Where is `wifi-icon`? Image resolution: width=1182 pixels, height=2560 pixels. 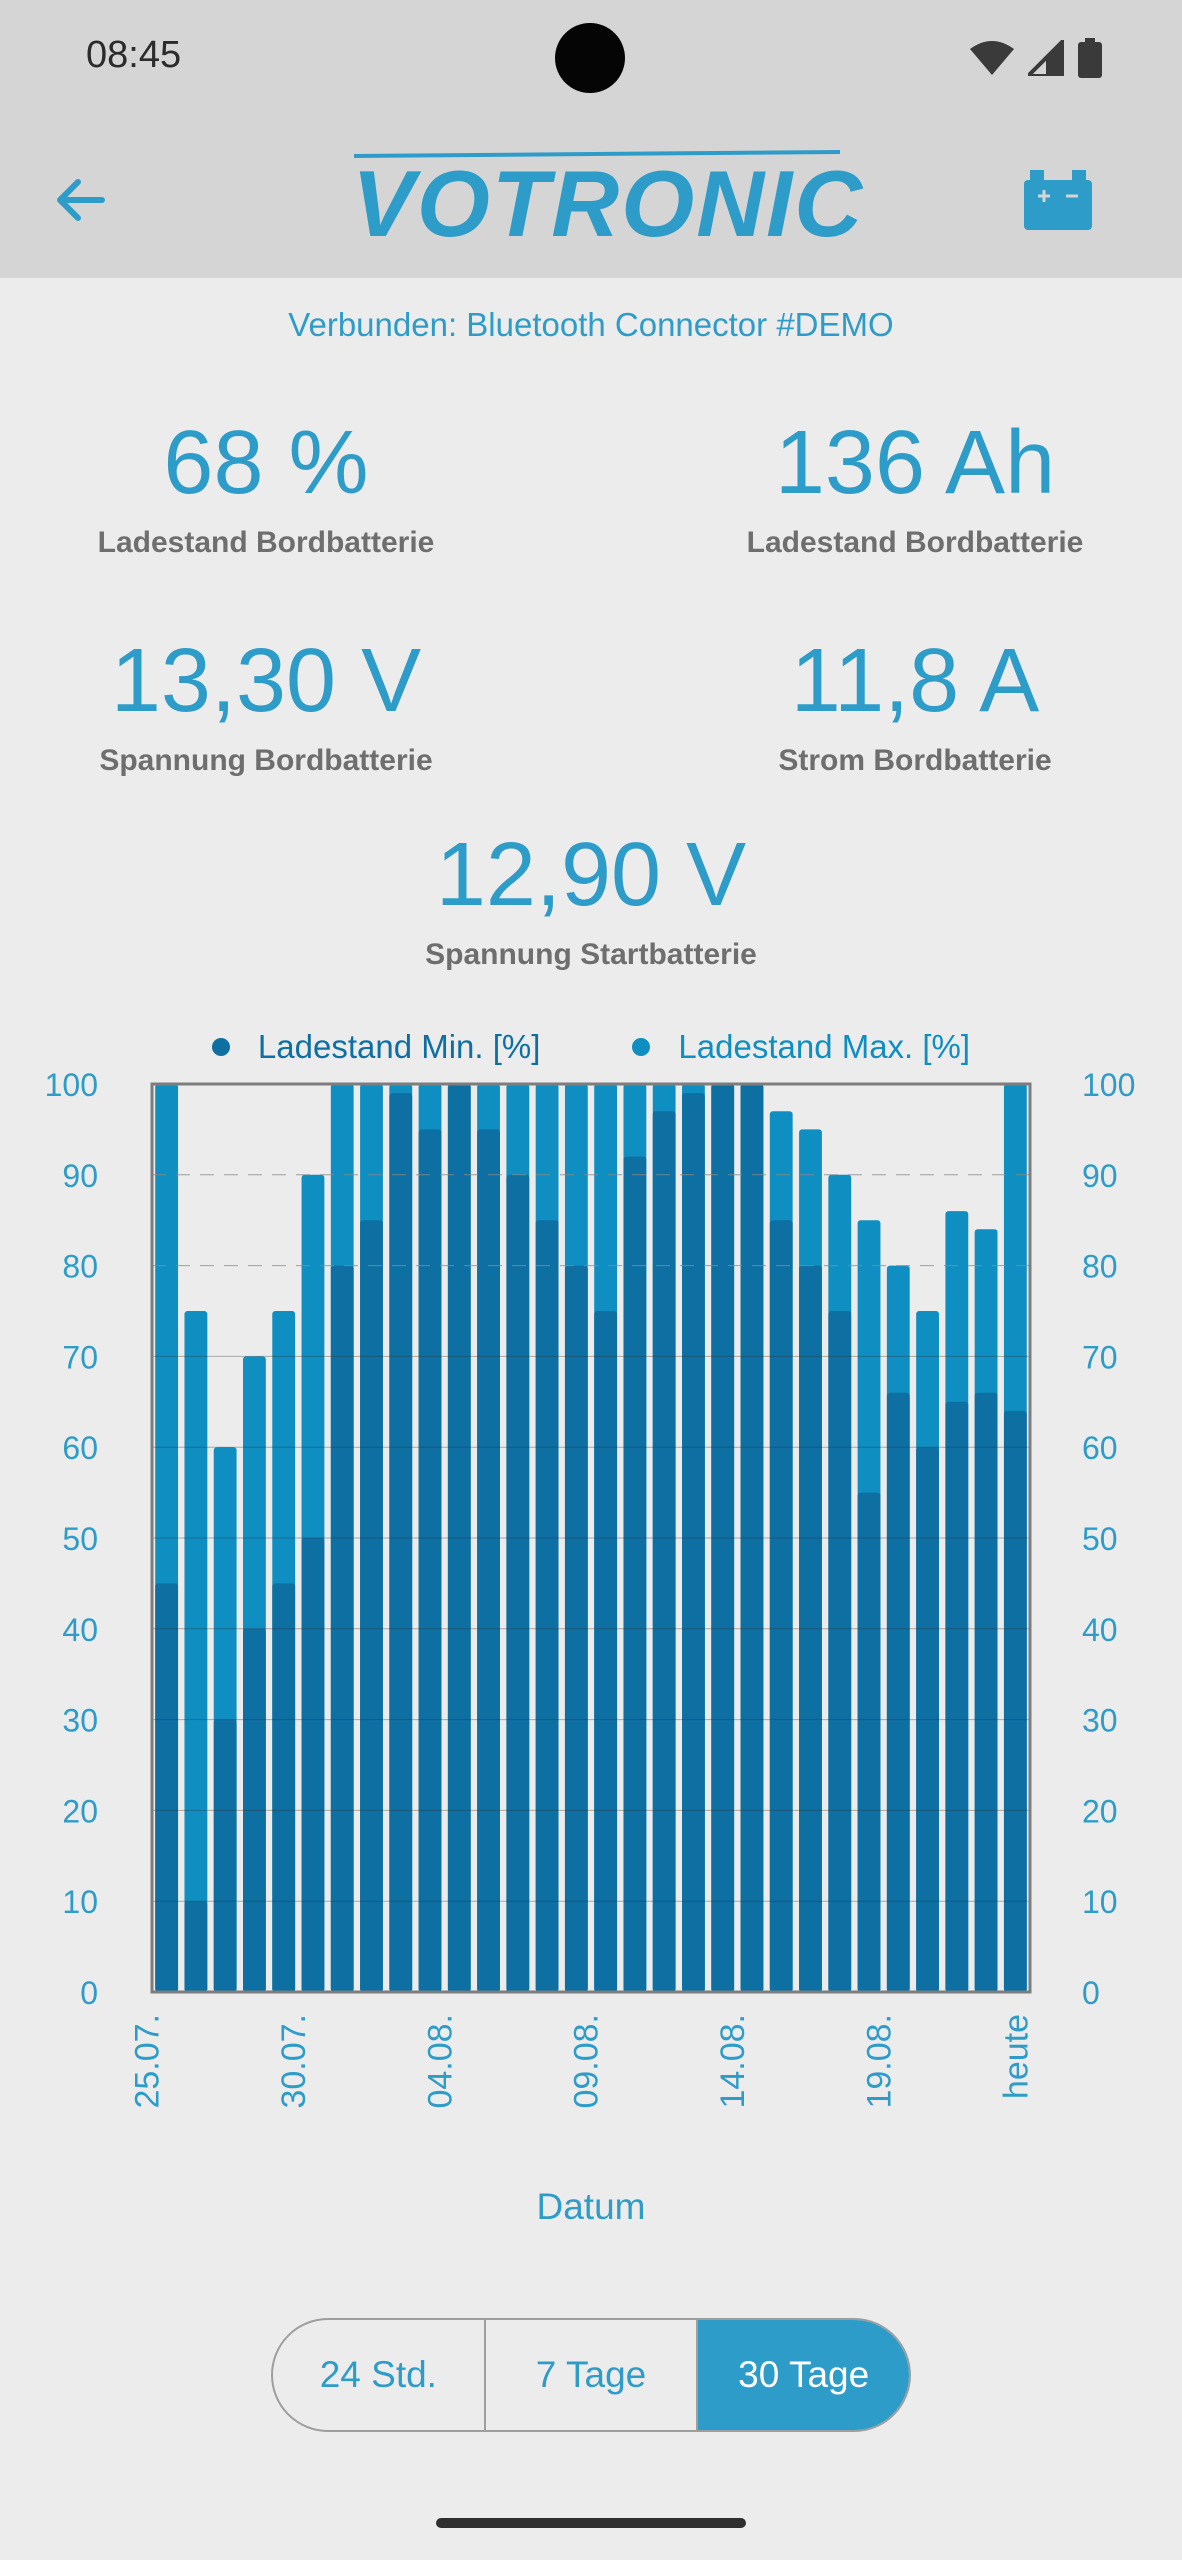 wifi-icon is located at coordinates (992, 58).